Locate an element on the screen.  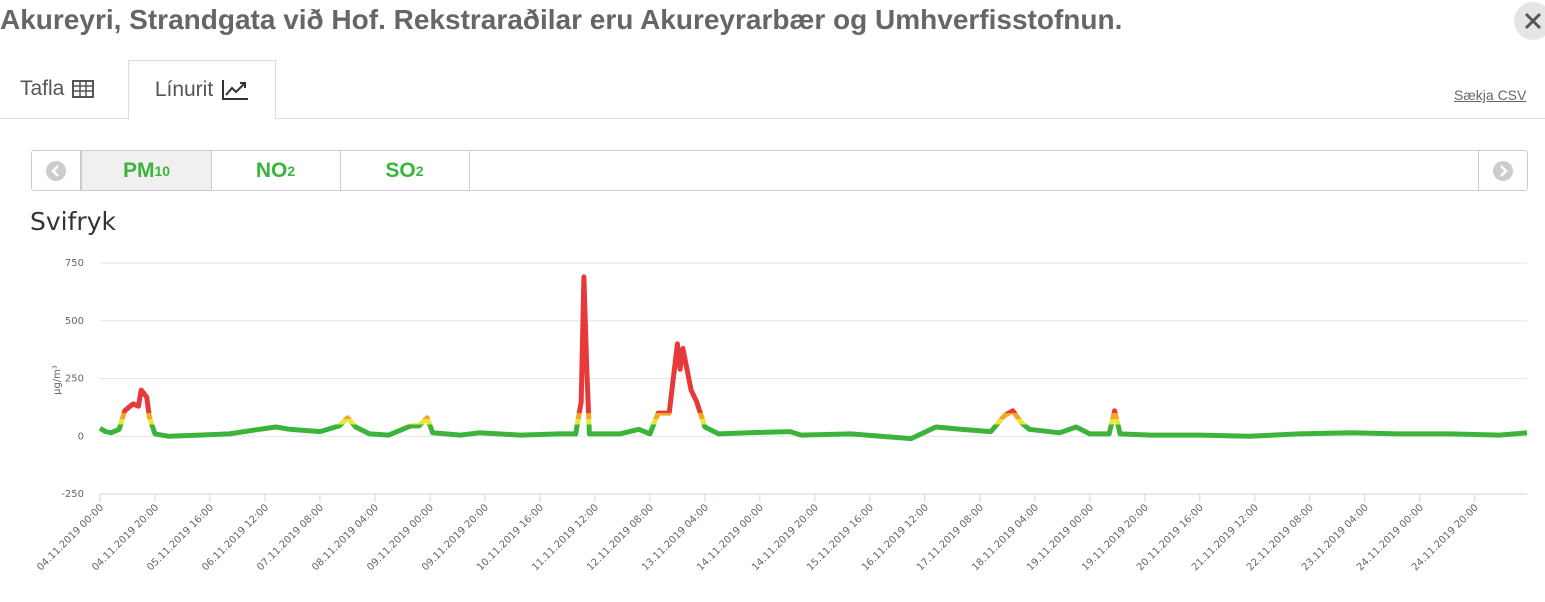
pollutant-subscript: 10 is located at coordinates (162, 170).